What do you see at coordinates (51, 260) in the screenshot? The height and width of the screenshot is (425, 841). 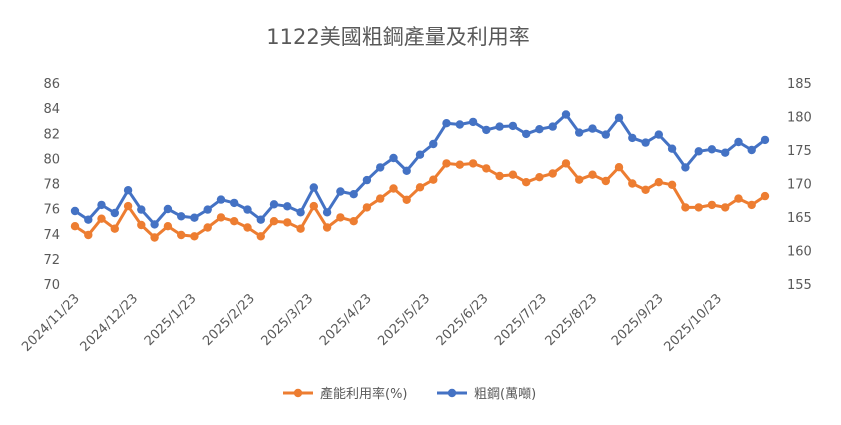 I see `left-axis-tick-label: 72` at bounding box center [51, 260].